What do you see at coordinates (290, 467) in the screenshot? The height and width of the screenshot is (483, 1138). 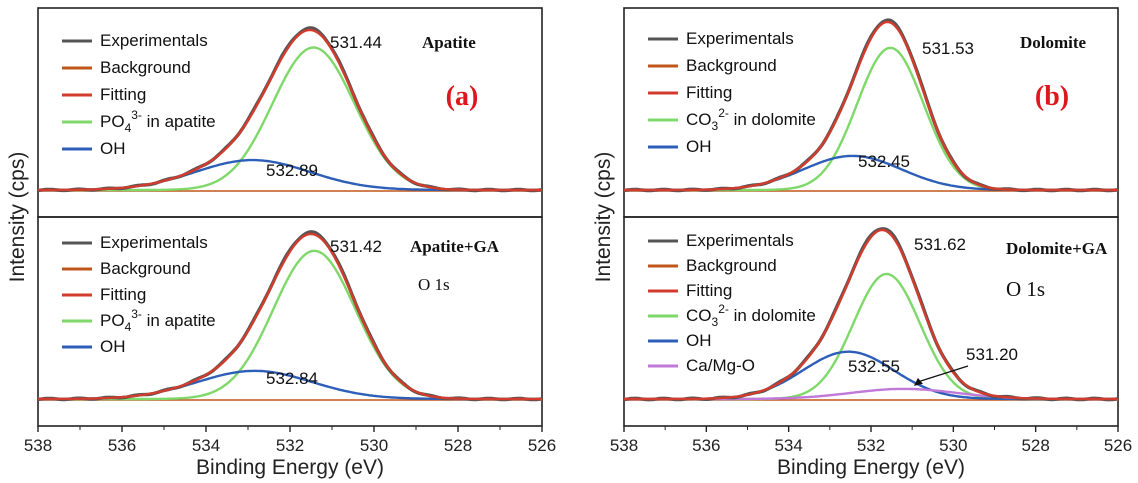 I see `panel-a-x-axis-title: Binding Energy (eV)` at bounding box center [290, 467].